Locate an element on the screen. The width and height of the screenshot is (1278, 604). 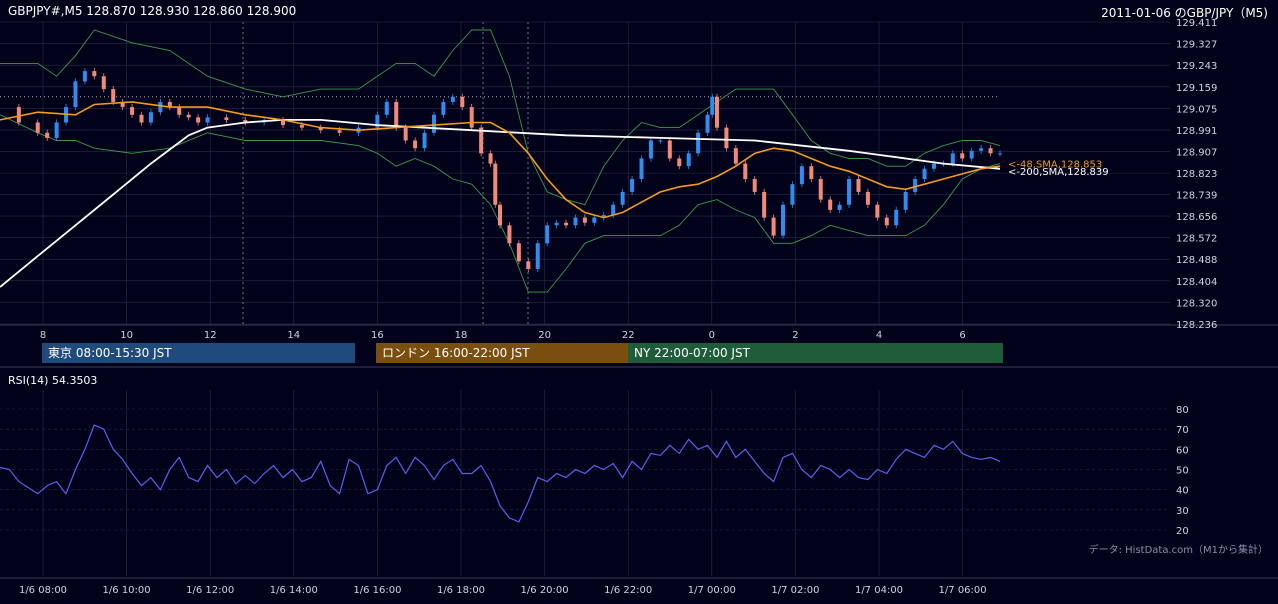
price-x-tick-label: 16 is located at coordinates (377, 335).